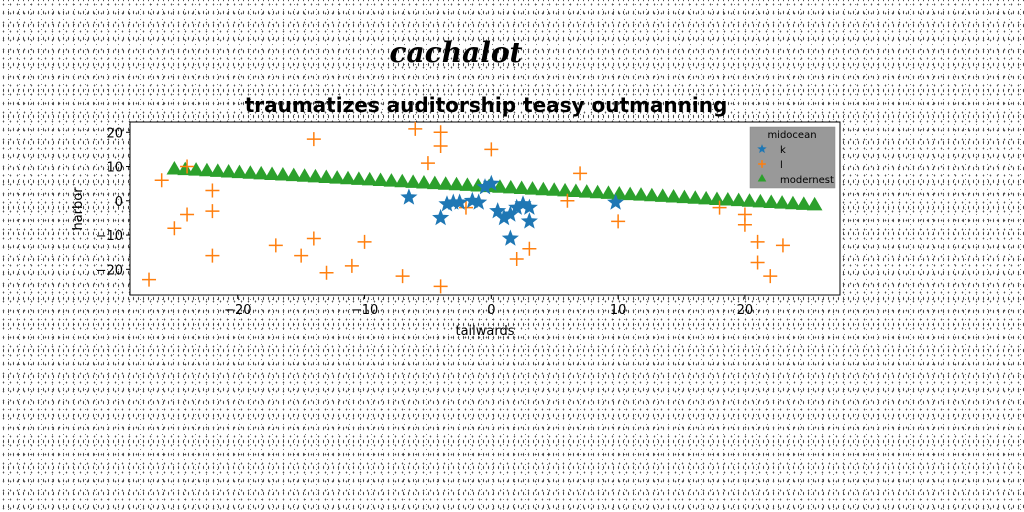  Describe the element at coordinates (807, 180) in the screenshot. I see `legend-label-modernest: modernest` at that location.